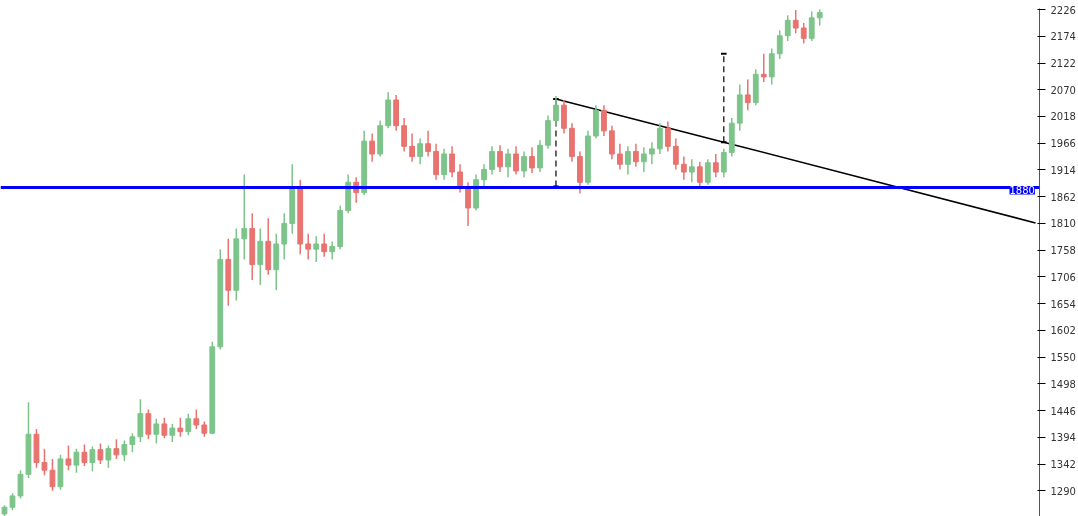  What do you see at coordinates (1063, 331) in the screenshot?
I see `y-tick-label: 1602` at bounding box center [1063, 331].